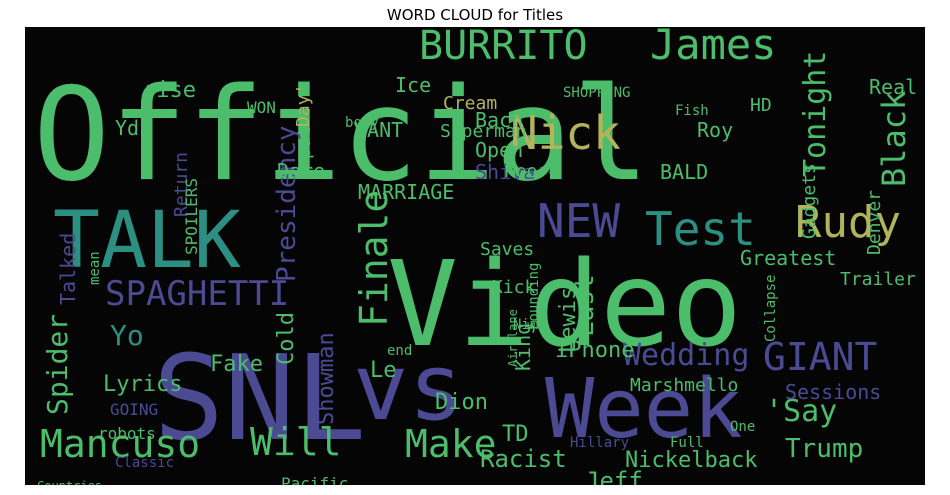  I want to click on chart-title: WORD CLOUD for Titles, so click(475, 15).